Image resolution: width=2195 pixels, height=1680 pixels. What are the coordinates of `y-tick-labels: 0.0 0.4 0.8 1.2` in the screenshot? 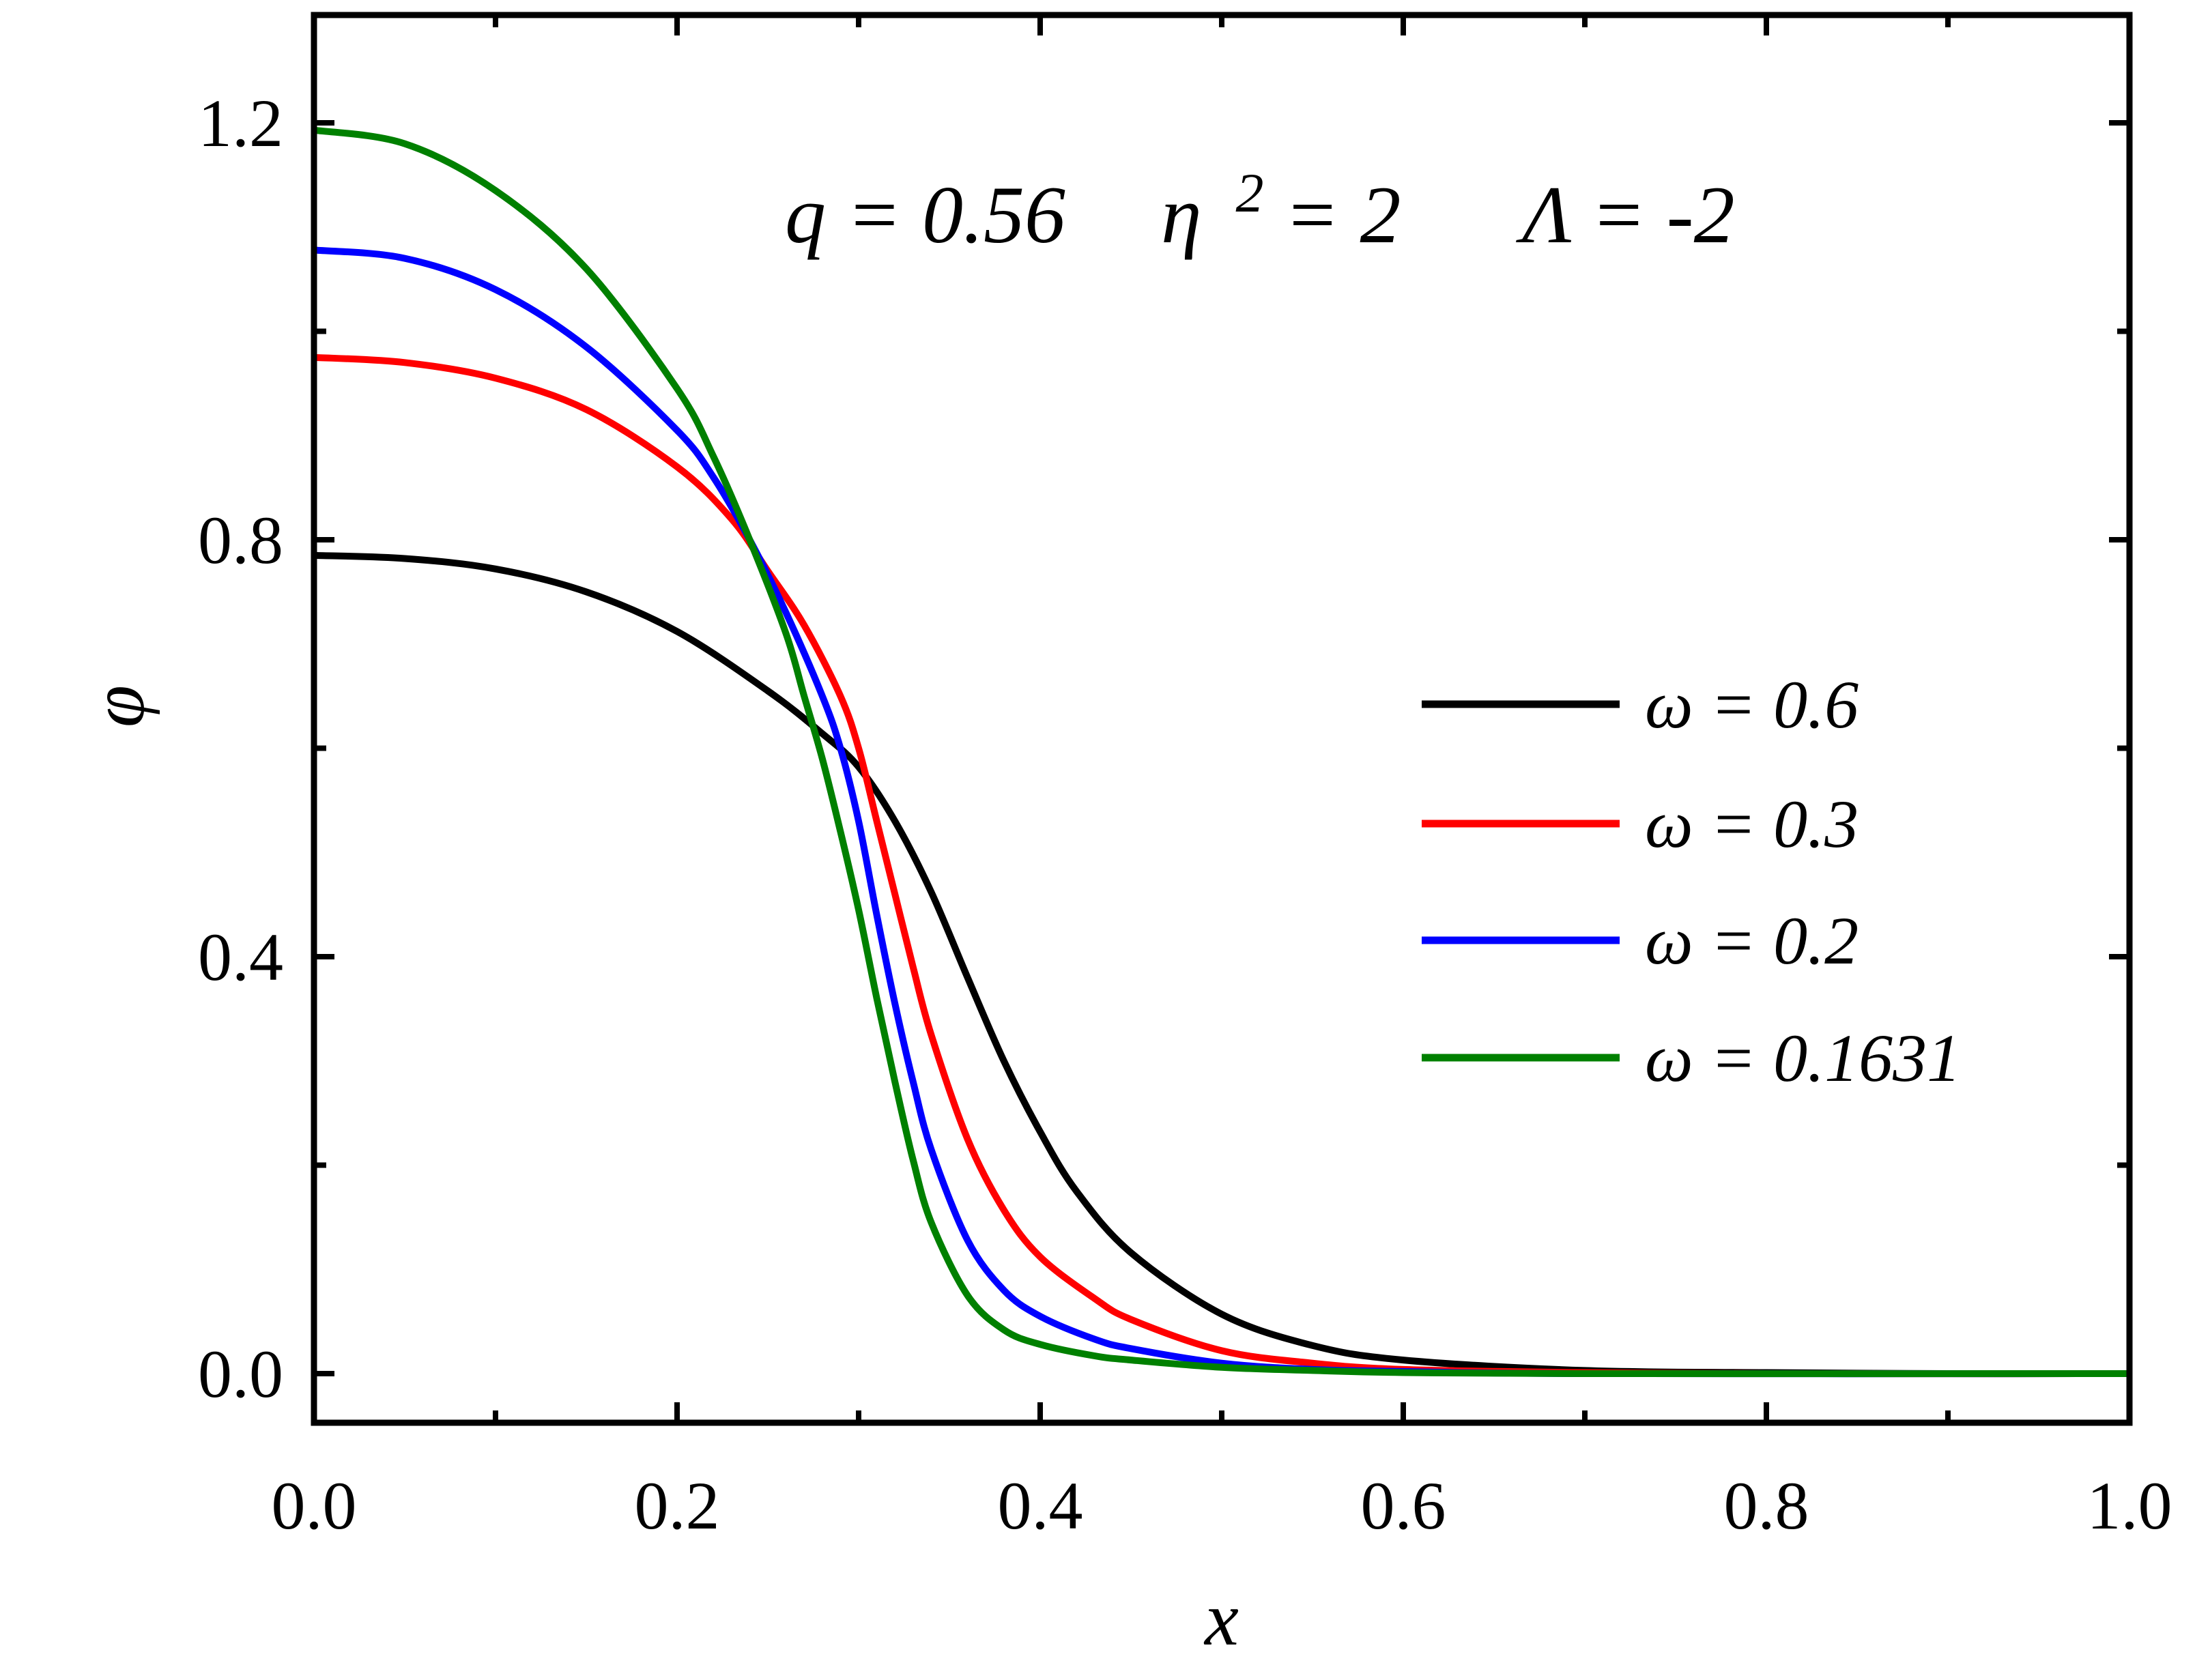 It's located at (240, 748).